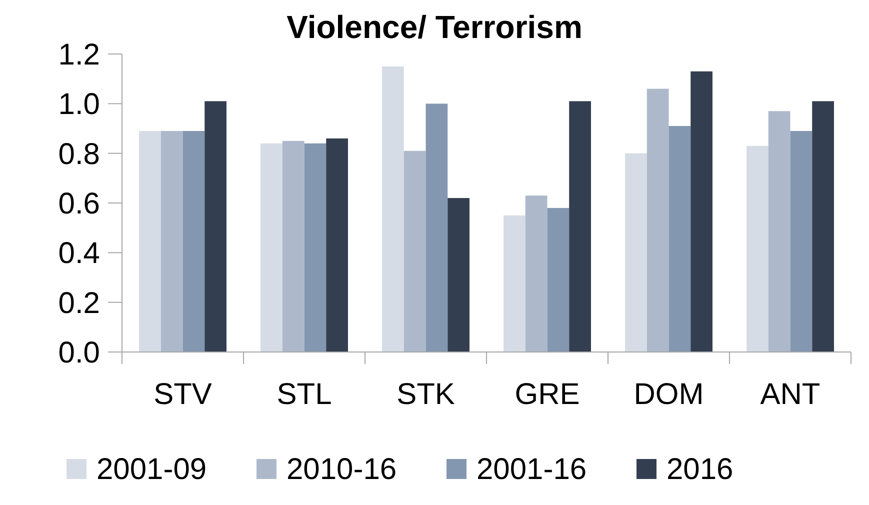 This screenshot has height=505, width=869. What do you see at coordinates (79, 154) in the screenshot?
I see `y-tick-label: 0.8` at bounding box center [79, 154].